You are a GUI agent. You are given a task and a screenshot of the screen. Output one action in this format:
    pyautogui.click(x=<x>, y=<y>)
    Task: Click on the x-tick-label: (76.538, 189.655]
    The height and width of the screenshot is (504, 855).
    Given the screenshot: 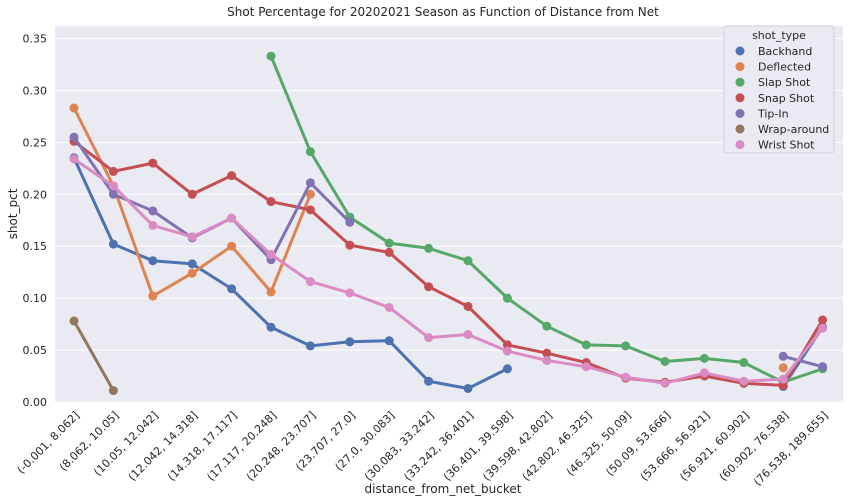 What is the action you would take?
    pyautogui.click(x=791, y=449)
    